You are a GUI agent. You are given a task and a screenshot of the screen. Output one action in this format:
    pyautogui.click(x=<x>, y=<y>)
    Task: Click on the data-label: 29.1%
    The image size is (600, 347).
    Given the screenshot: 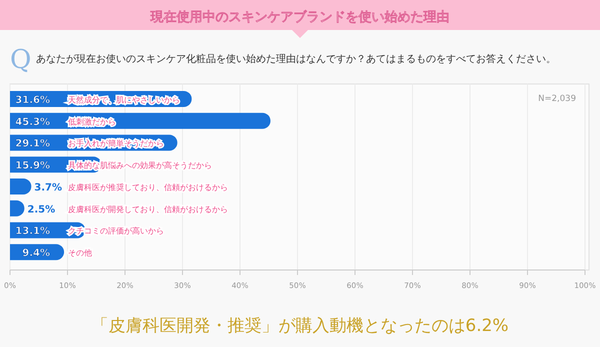 What is the action you would take?
    pyautogui.click(x=32, y=144)
    